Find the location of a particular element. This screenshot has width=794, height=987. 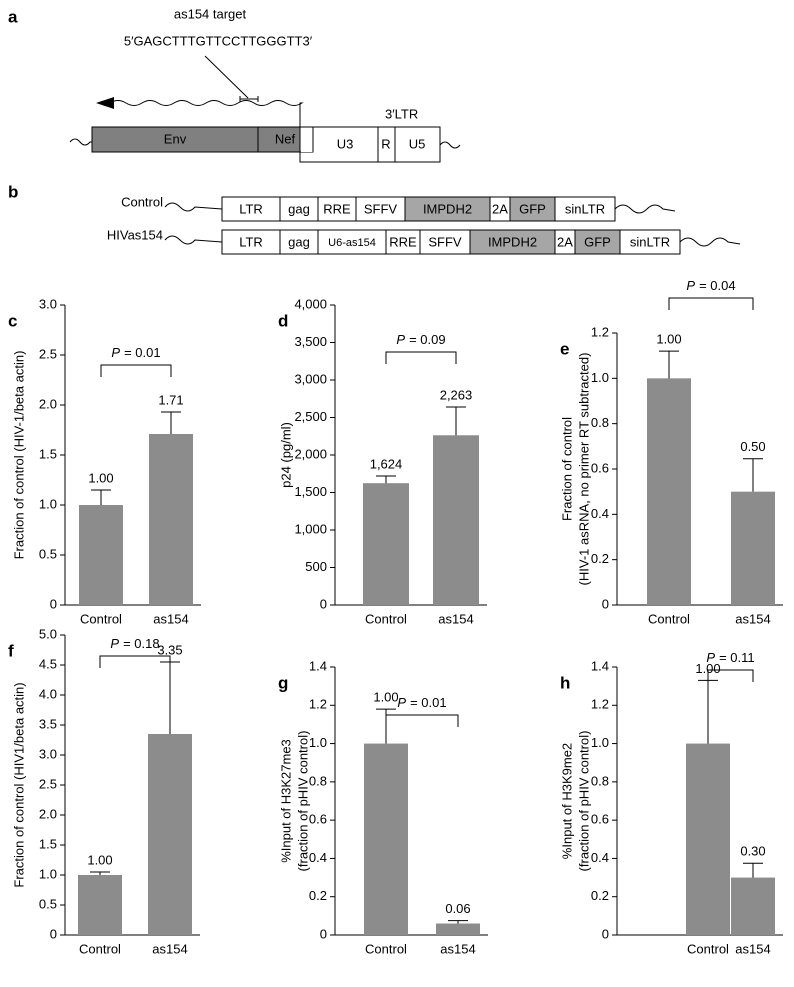

y-tick-label: 4.5 is located at coordinates (48, 663).